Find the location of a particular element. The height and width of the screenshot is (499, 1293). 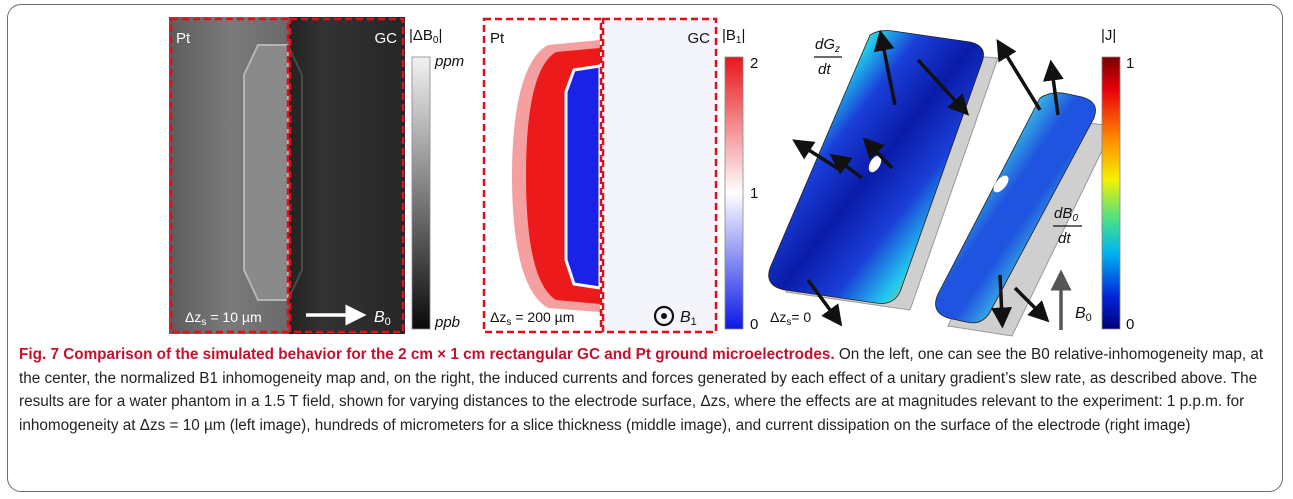

b1-colorbar: |B1| 2 1 0 is located at coordinates (740, 180).